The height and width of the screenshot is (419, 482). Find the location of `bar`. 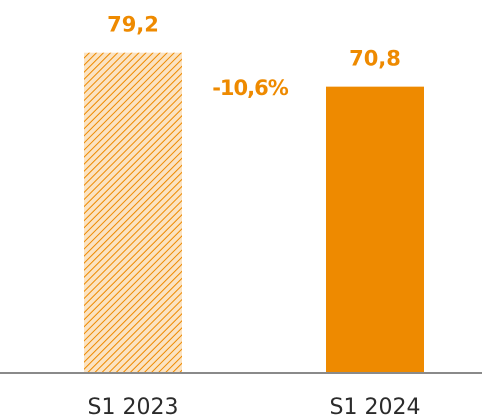

bar is located at coordinates (375, 230).